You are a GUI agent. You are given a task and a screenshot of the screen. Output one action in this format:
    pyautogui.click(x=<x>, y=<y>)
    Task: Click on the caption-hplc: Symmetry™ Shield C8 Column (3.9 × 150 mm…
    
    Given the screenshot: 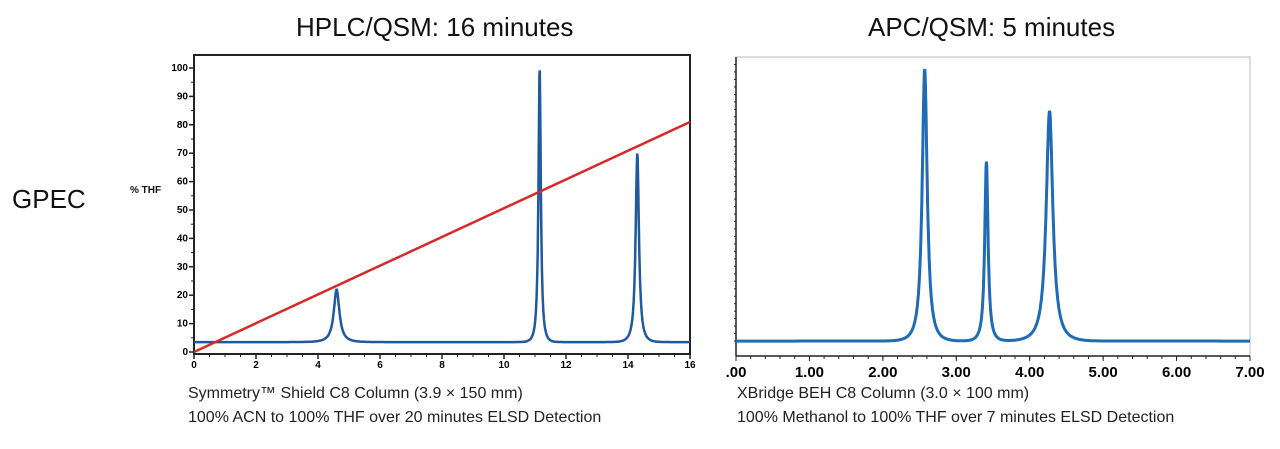 What is the action you would take?
    pyautogui.click(x=394, y=406)
    